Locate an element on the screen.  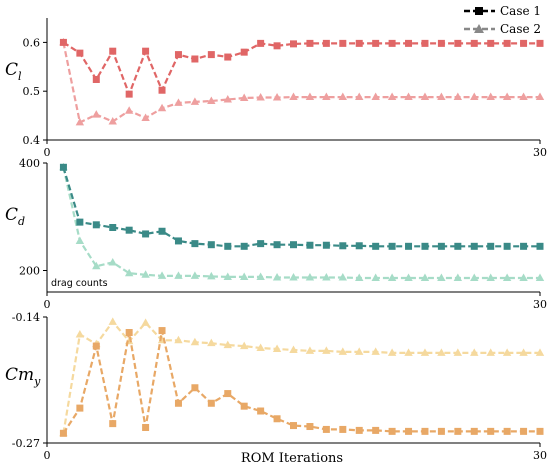
y-axis-label: Cmy is located at coordinates (23, 376).